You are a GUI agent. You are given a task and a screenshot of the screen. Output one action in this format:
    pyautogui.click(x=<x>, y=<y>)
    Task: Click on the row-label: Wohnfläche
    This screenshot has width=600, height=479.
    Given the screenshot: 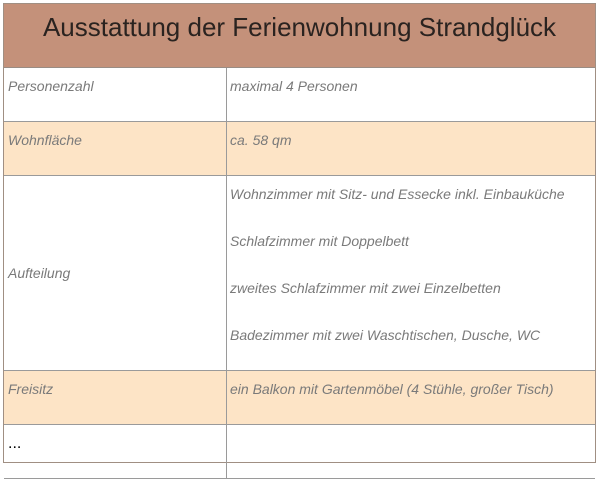 What is the action you would take?
    pyautogui.click(x=115, y=148)
    